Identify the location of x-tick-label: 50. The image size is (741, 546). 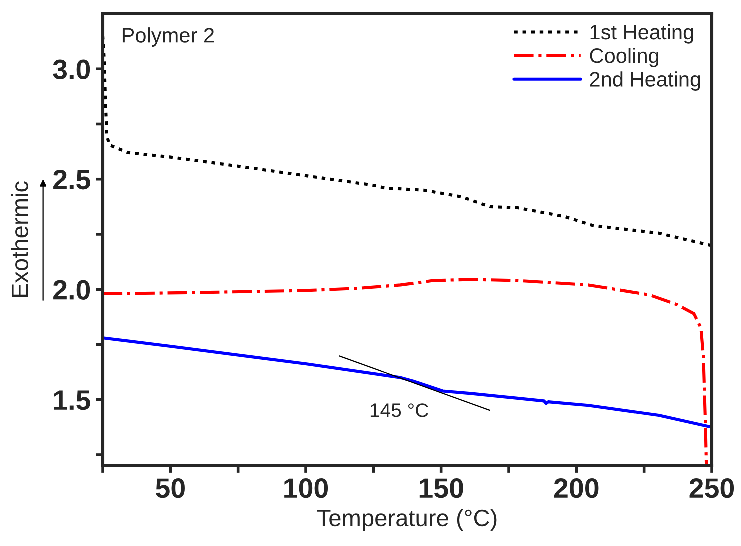
(170, 488).